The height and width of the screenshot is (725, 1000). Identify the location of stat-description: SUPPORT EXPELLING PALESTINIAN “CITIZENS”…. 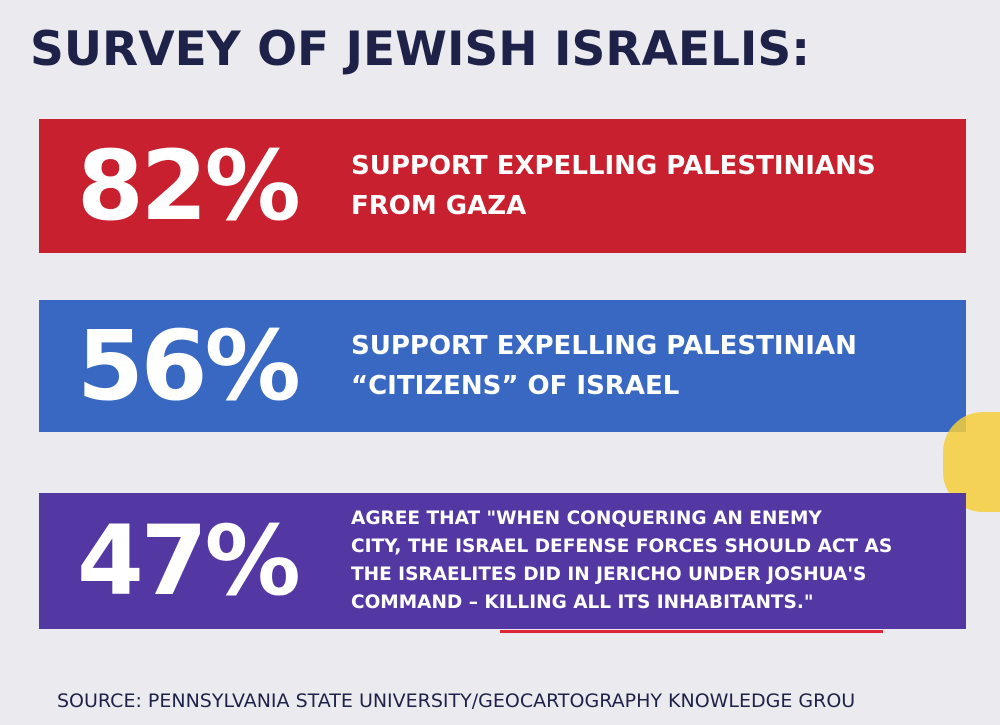
(604, 366).